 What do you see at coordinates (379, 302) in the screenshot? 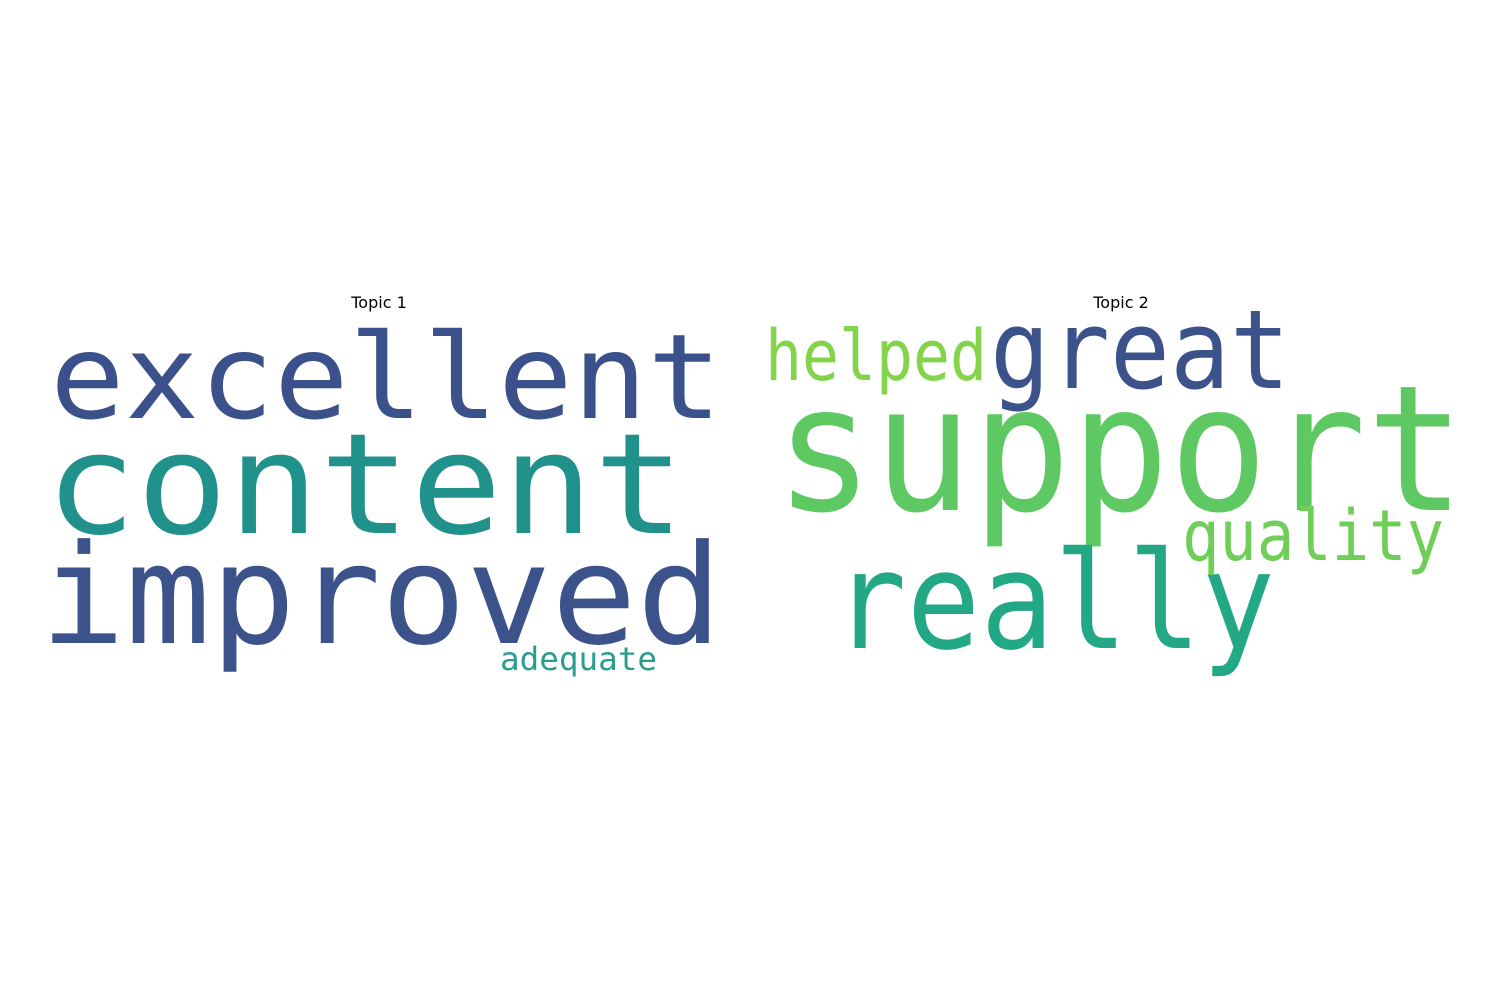
I see `topic-1-title: Topic 1` at bounding box center [379, 302].